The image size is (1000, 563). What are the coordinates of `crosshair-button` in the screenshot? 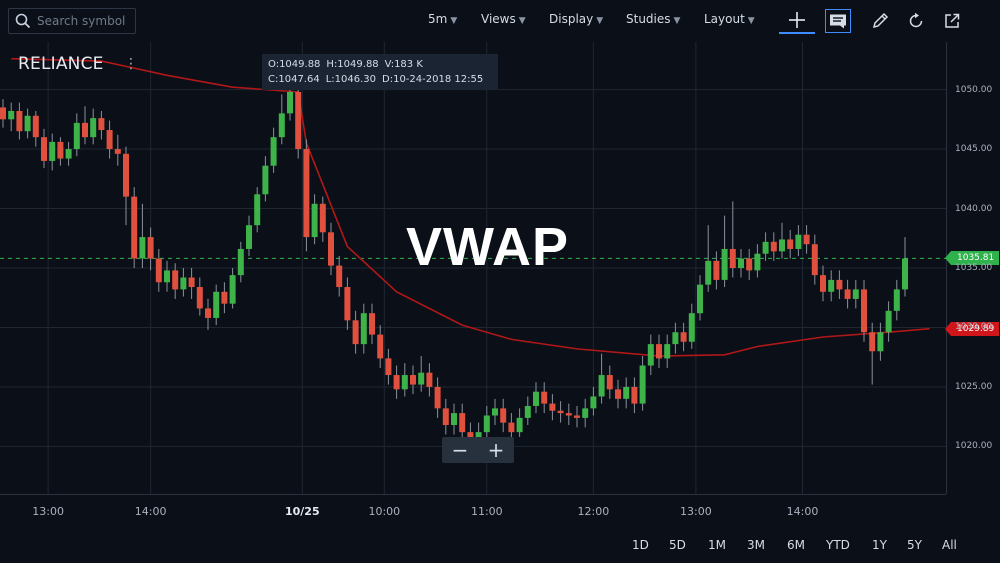 It's located at (797, 21).